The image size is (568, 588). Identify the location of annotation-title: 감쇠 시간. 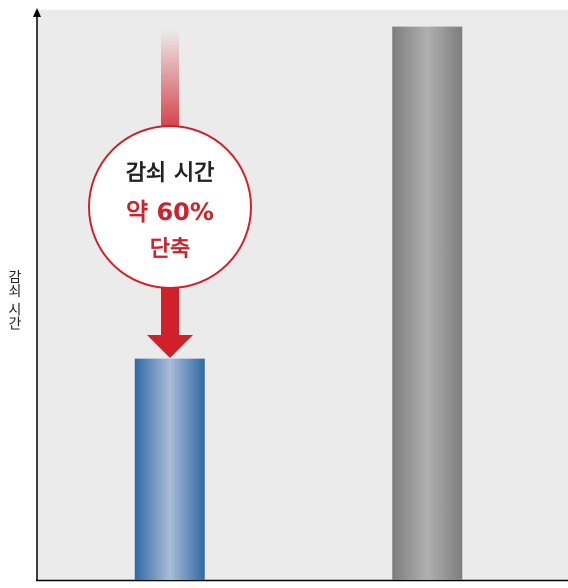
(170, 173).